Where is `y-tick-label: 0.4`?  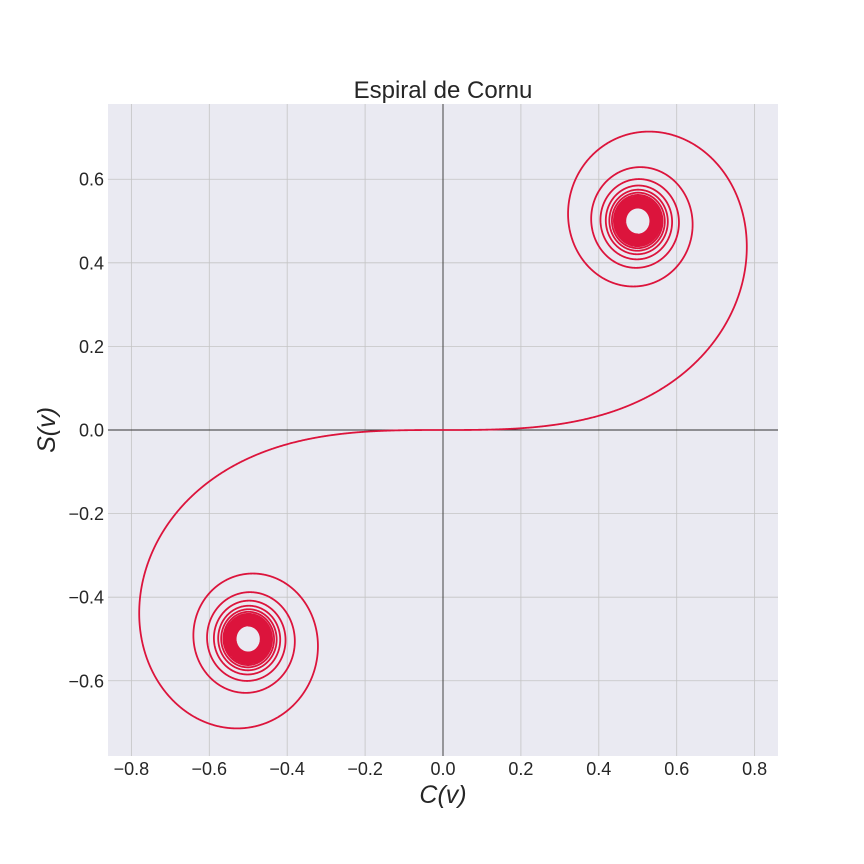 y-tick-label: 0.4 is located at coordinates (91, 263).